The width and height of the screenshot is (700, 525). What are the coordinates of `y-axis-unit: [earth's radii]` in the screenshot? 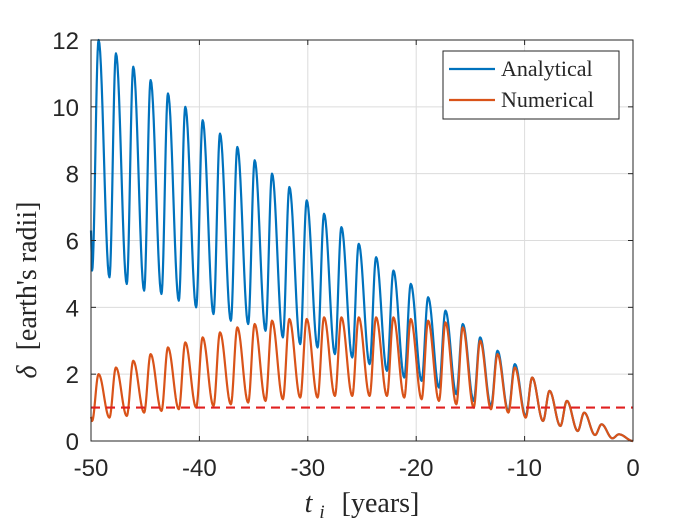 It's located at (27, 276).